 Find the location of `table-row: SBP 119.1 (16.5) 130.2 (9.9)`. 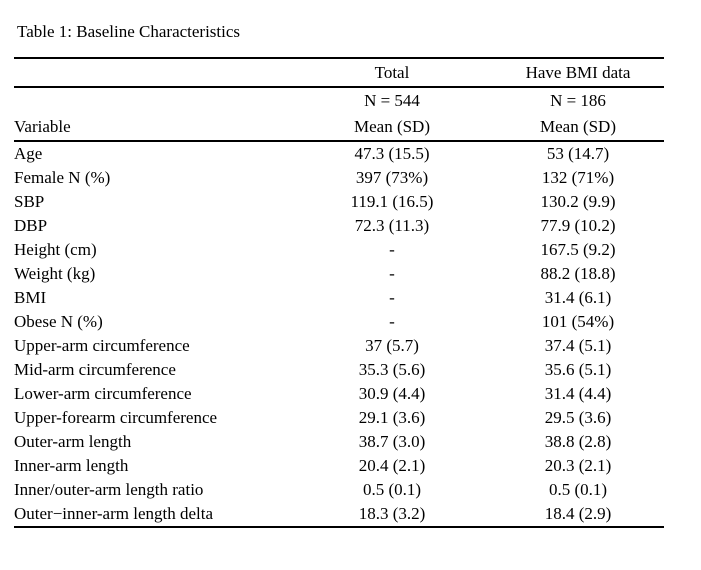

table-row: SBP 119.1 (16.5) 130.2 (9.9) is located at coordinates (339, 202).